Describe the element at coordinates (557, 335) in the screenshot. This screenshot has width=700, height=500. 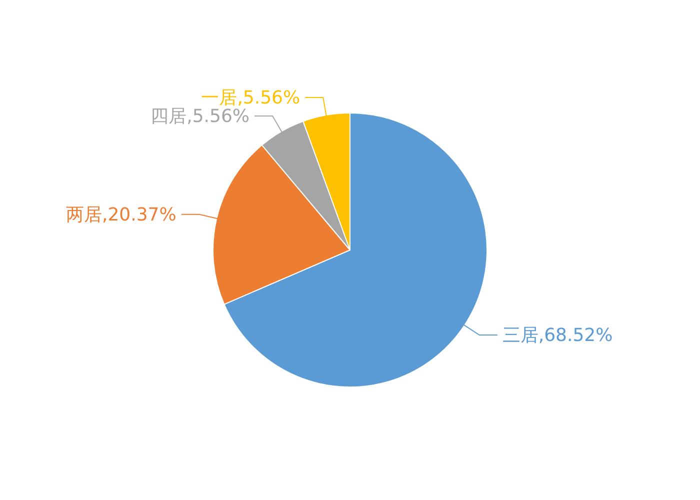
I see `slice-label: 三居,68.52%` at that location.